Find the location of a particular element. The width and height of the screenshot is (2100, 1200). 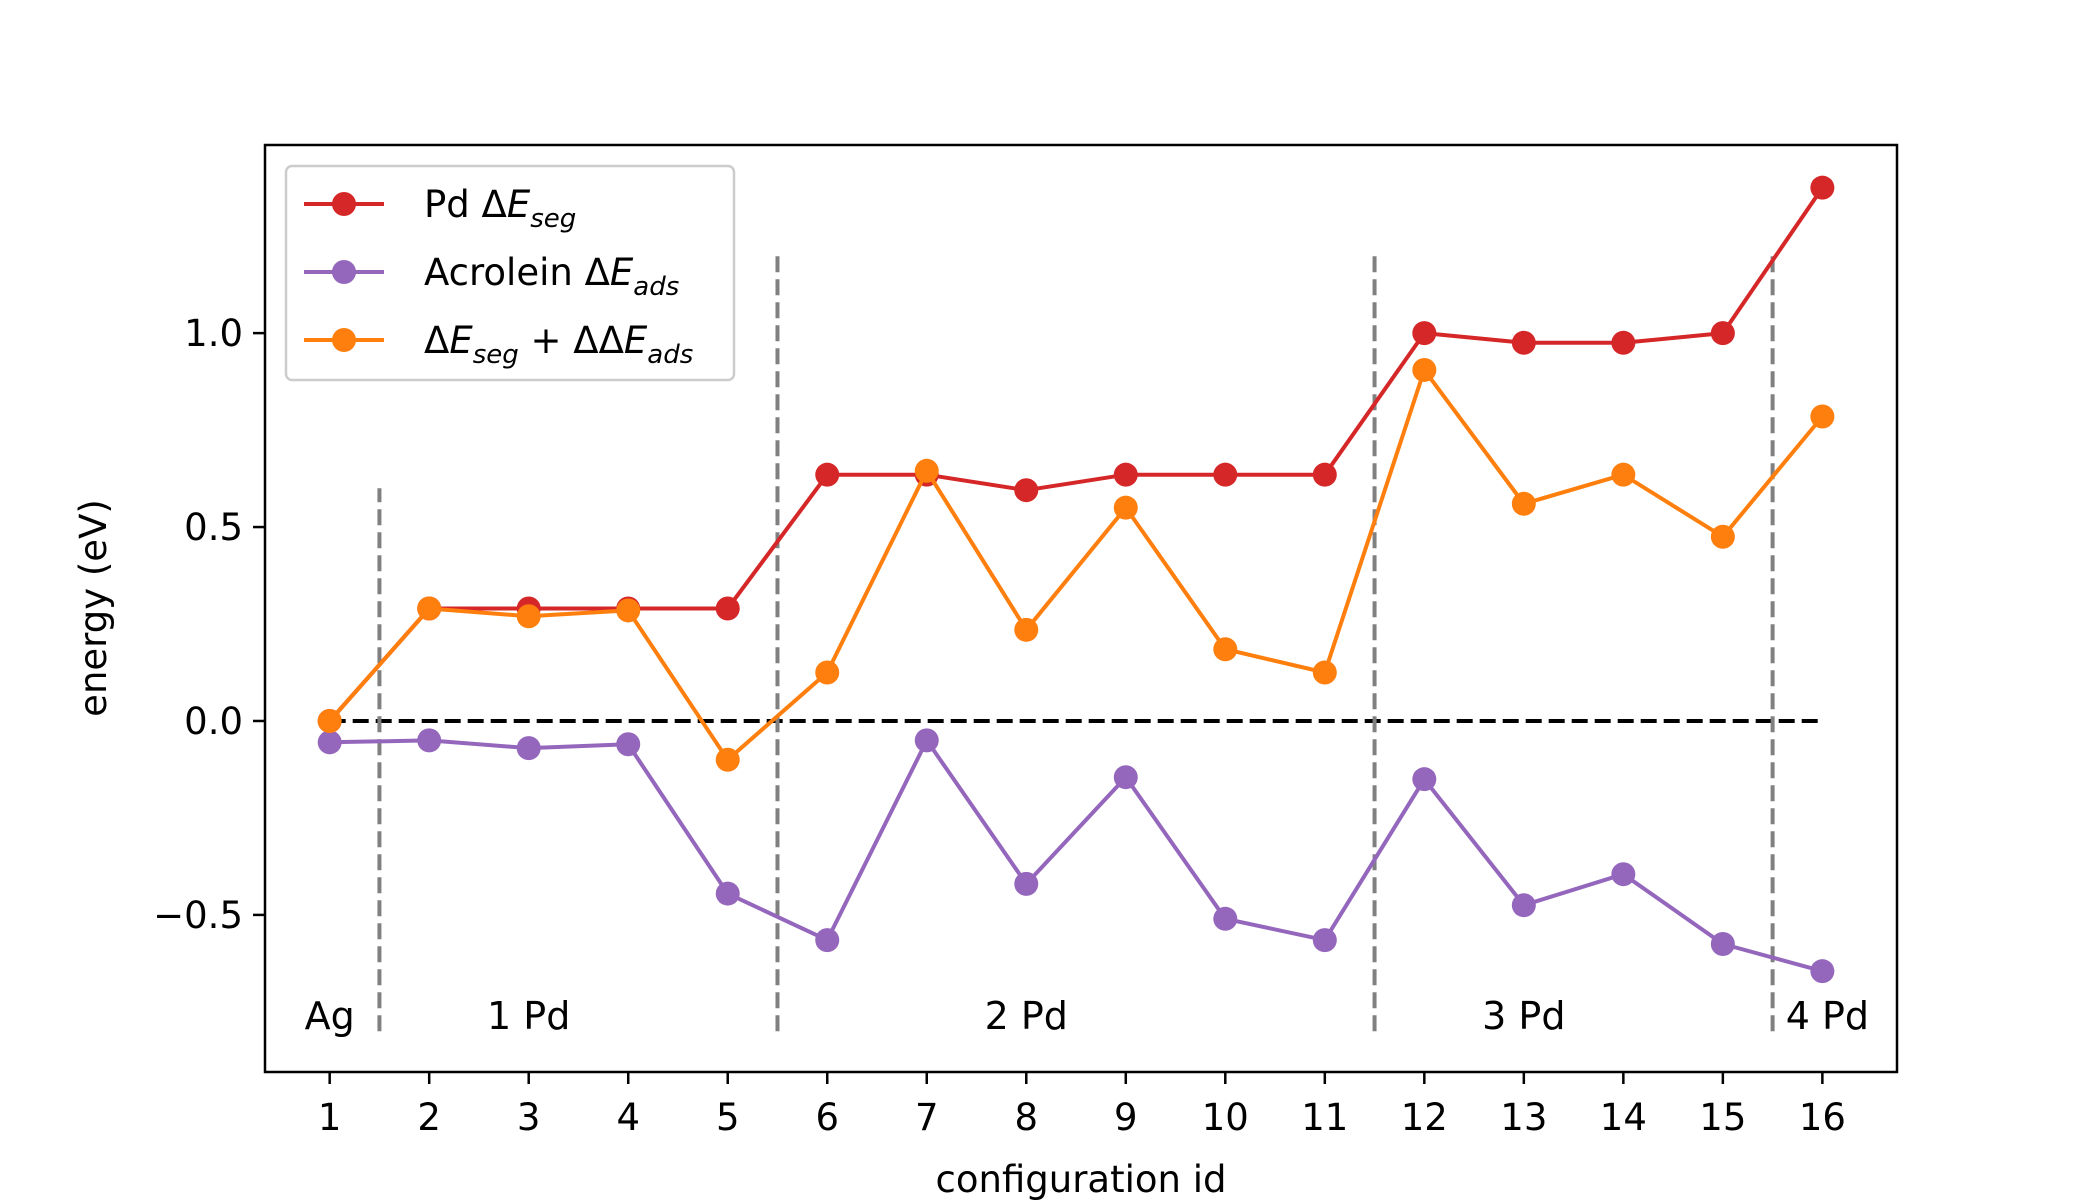

region-label-2: 1 Pd is located at coordinates (528, 1016).